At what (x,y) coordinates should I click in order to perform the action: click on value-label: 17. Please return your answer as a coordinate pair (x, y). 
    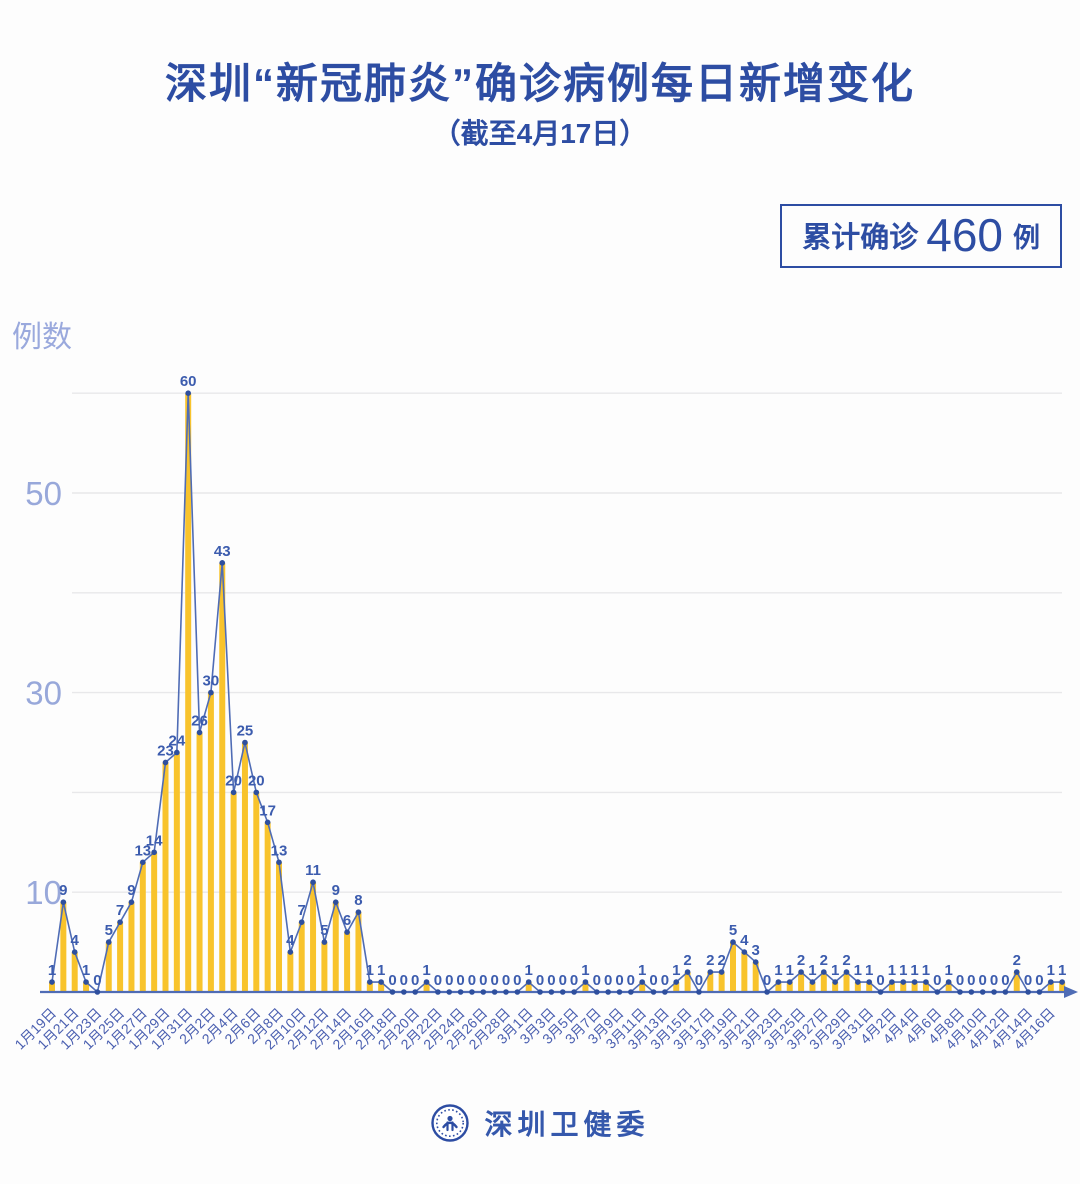
    Looking at the image, I should click on (267, 810).